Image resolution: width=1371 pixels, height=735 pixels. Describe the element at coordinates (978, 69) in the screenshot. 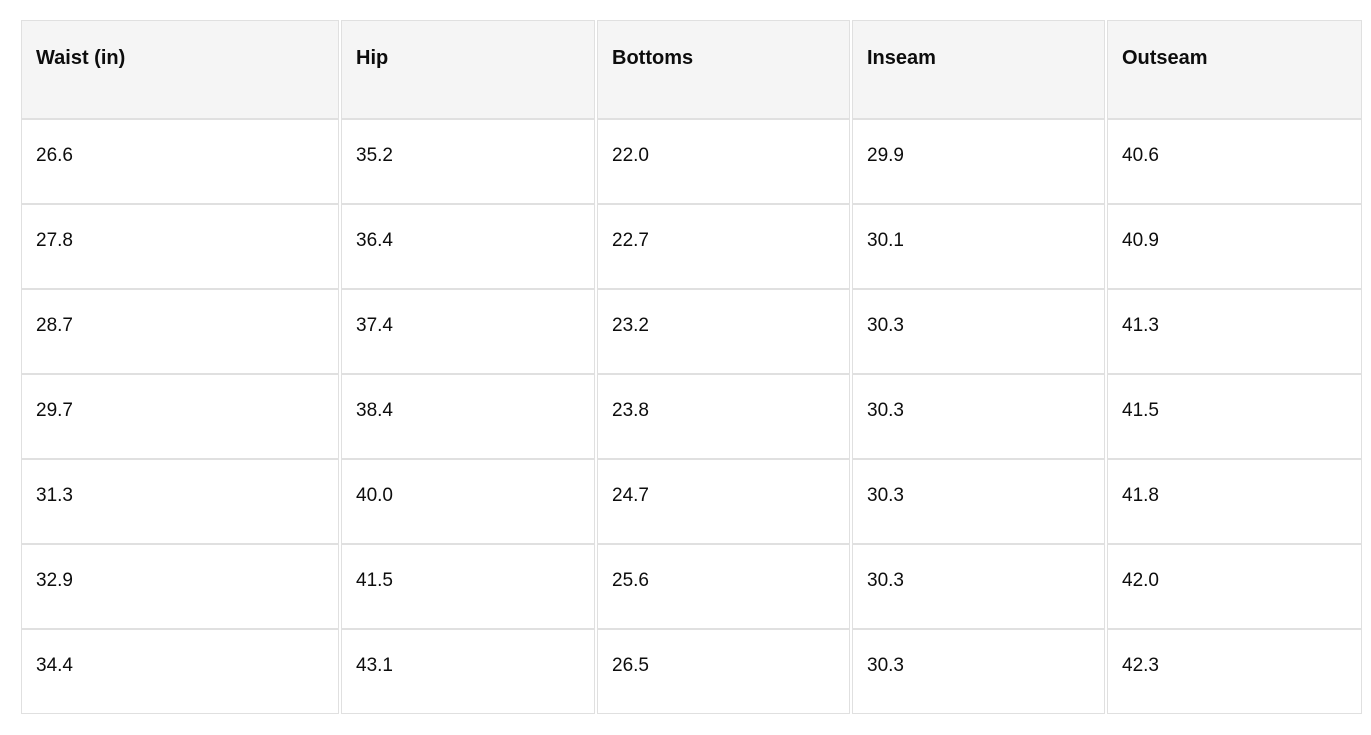

I see `column-header-inseam: Inseam` at that location.